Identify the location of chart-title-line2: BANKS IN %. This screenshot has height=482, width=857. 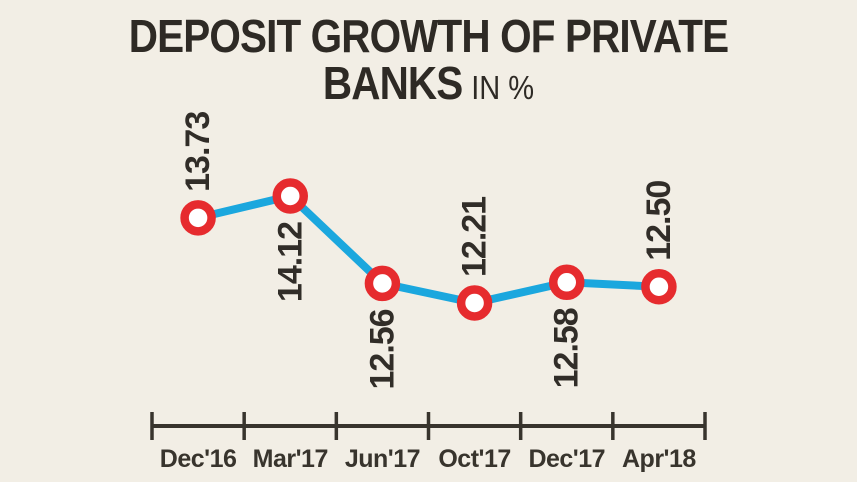
(428, 82).